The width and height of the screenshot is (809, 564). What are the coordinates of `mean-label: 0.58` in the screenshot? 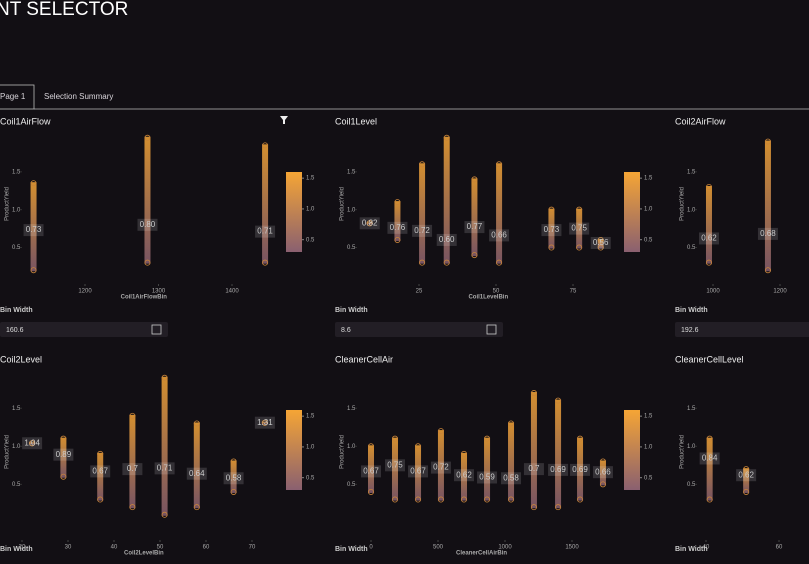 It's located at (234, 477).